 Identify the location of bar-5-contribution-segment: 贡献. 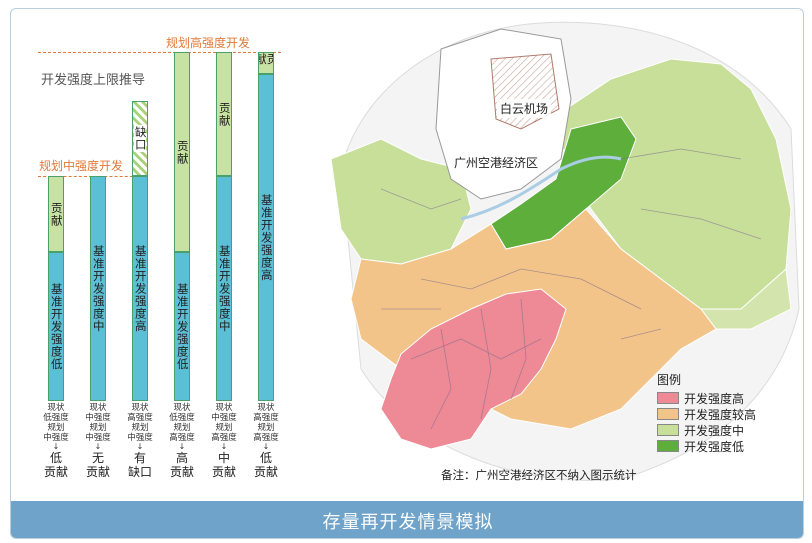
(224, 114).